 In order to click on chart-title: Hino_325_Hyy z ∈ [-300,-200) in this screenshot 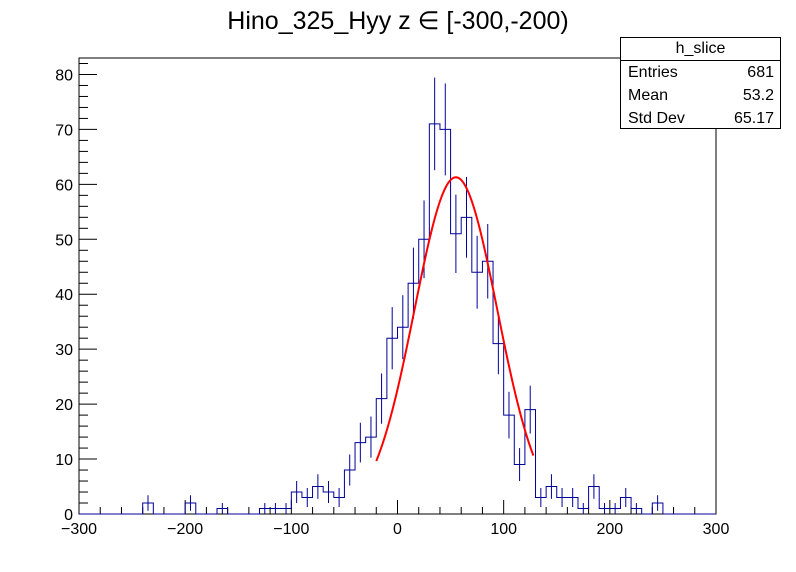, I will do `click(398, 21)`.